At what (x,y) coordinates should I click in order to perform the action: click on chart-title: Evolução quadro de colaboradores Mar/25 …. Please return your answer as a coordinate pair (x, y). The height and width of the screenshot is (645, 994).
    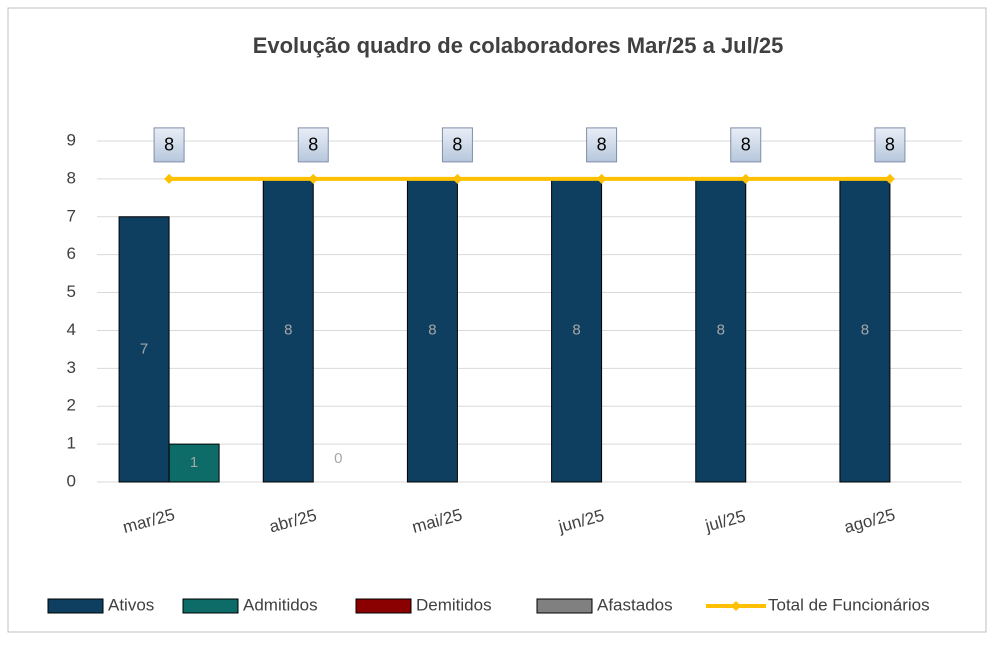
    Looking at the image, I should click on (518, 45).